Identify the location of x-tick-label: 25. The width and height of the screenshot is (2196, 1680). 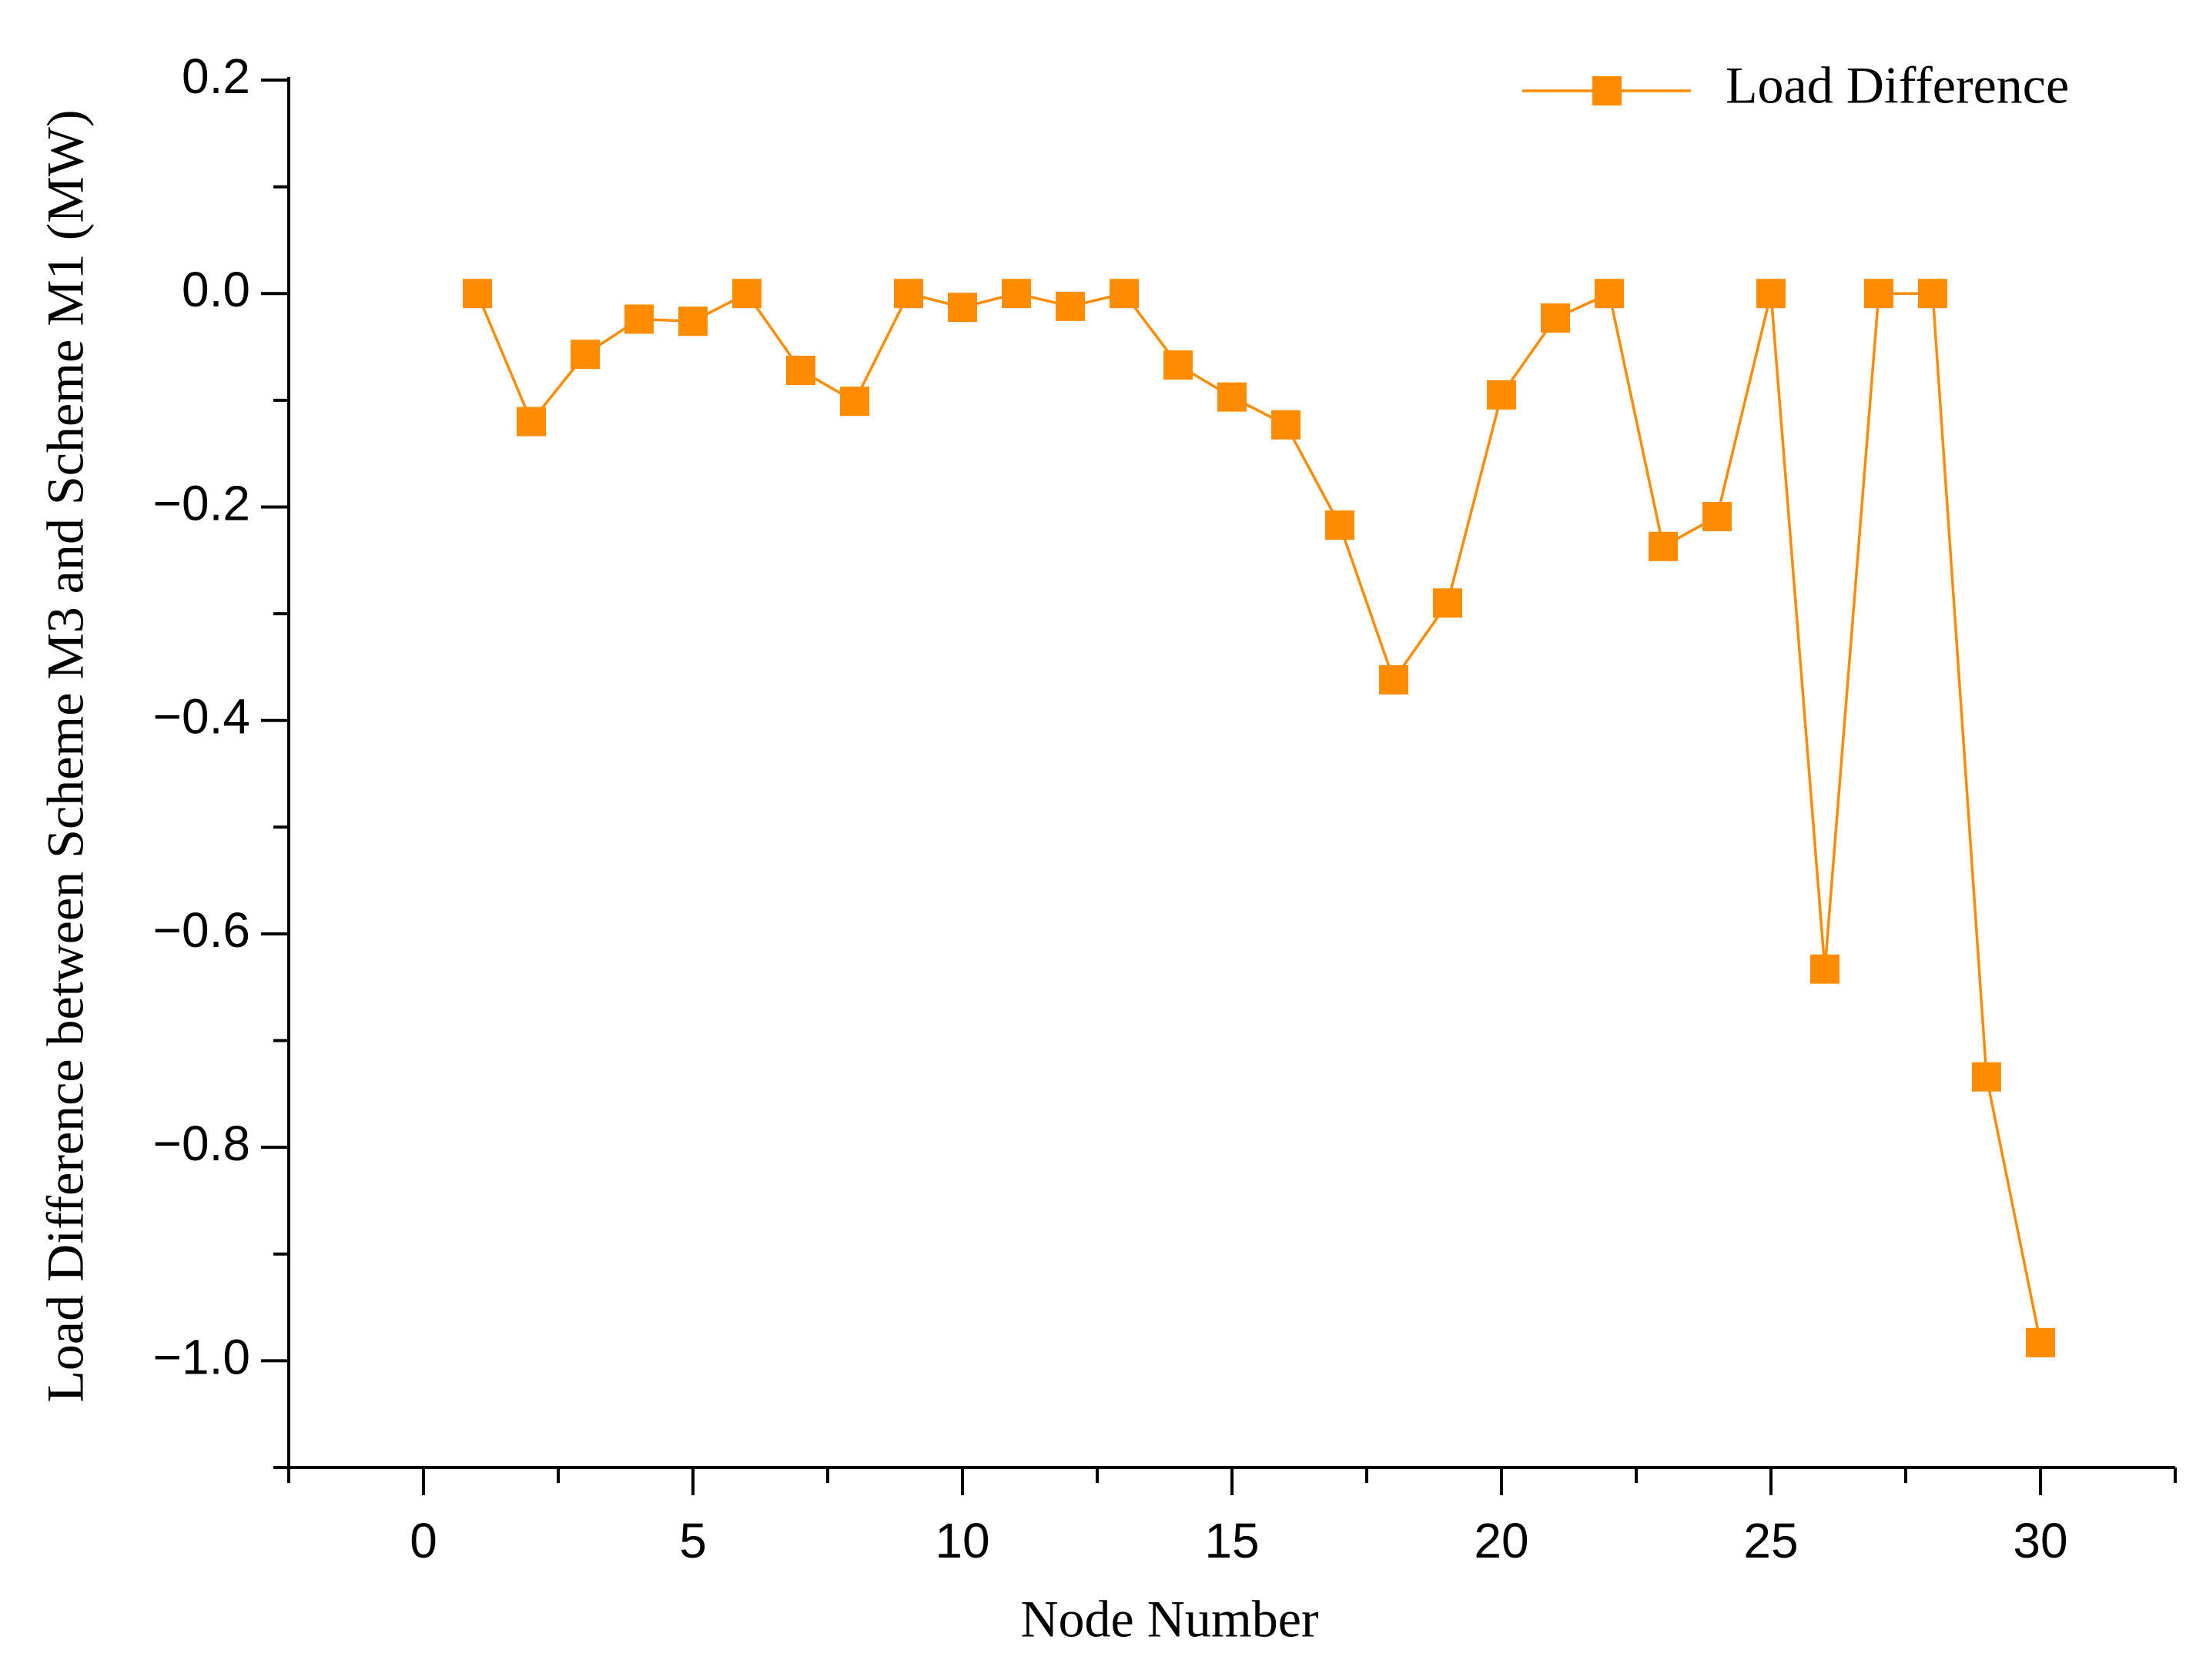
(1770, 1540).